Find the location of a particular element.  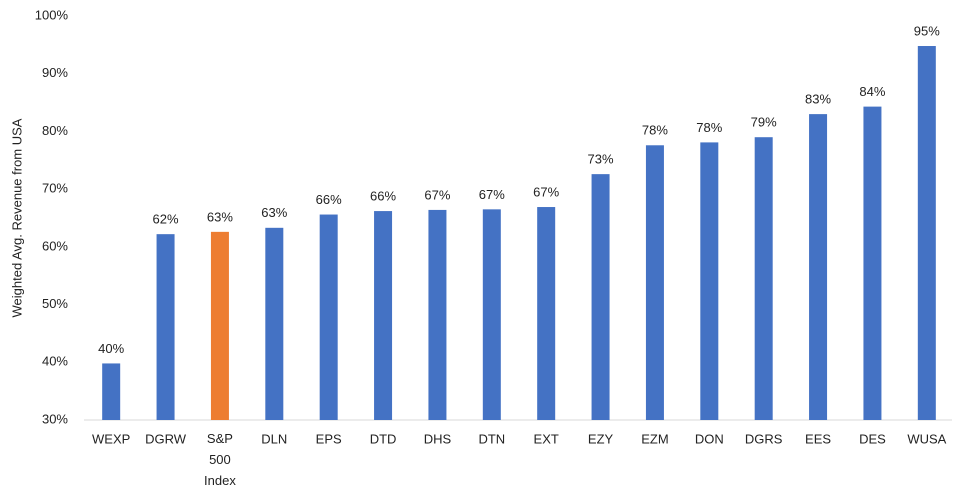

data-label: 84% is located at coordinates (872, 91).